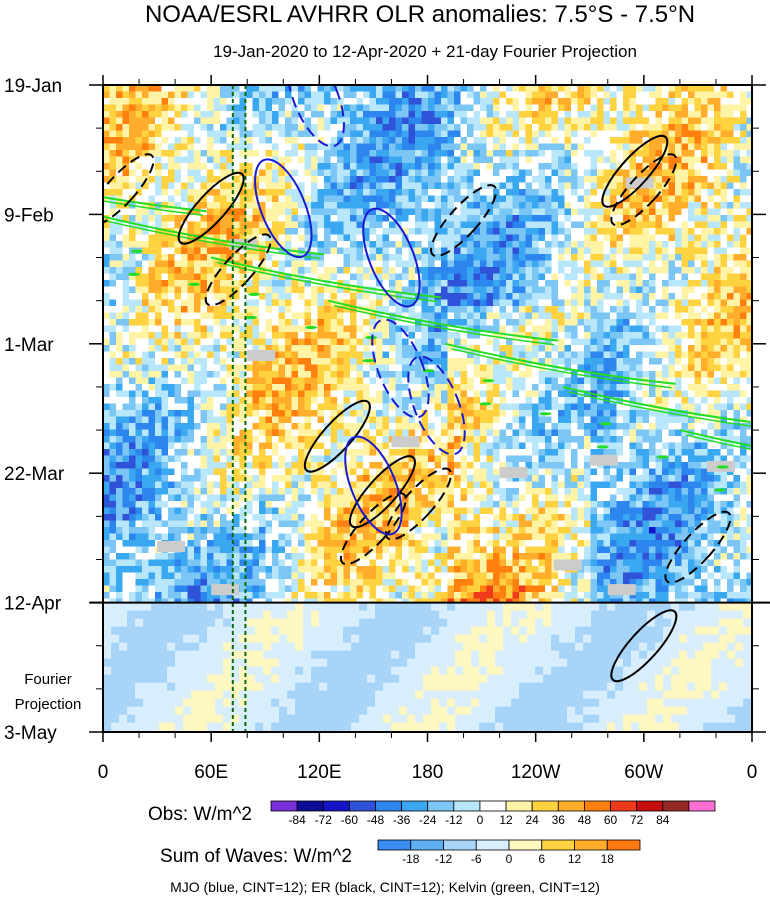 The height and width of the screenshot is (899, 770). I want to click on mjo-contours, so click(360, 310).